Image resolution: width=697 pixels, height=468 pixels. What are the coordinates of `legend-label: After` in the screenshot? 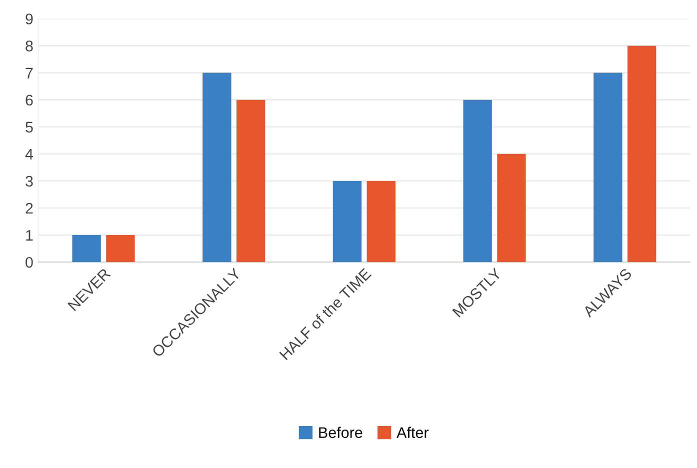 It's located at (412, 432).